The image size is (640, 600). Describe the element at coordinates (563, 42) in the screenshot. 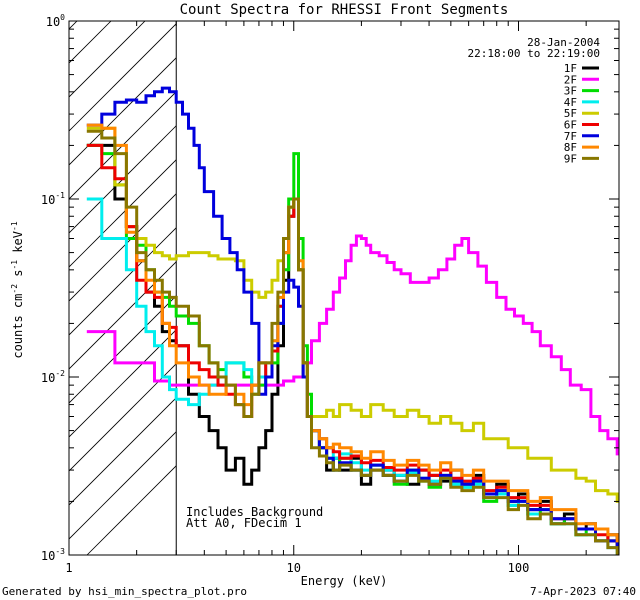

I see `date-label: 28-Jan-2004` at that location.